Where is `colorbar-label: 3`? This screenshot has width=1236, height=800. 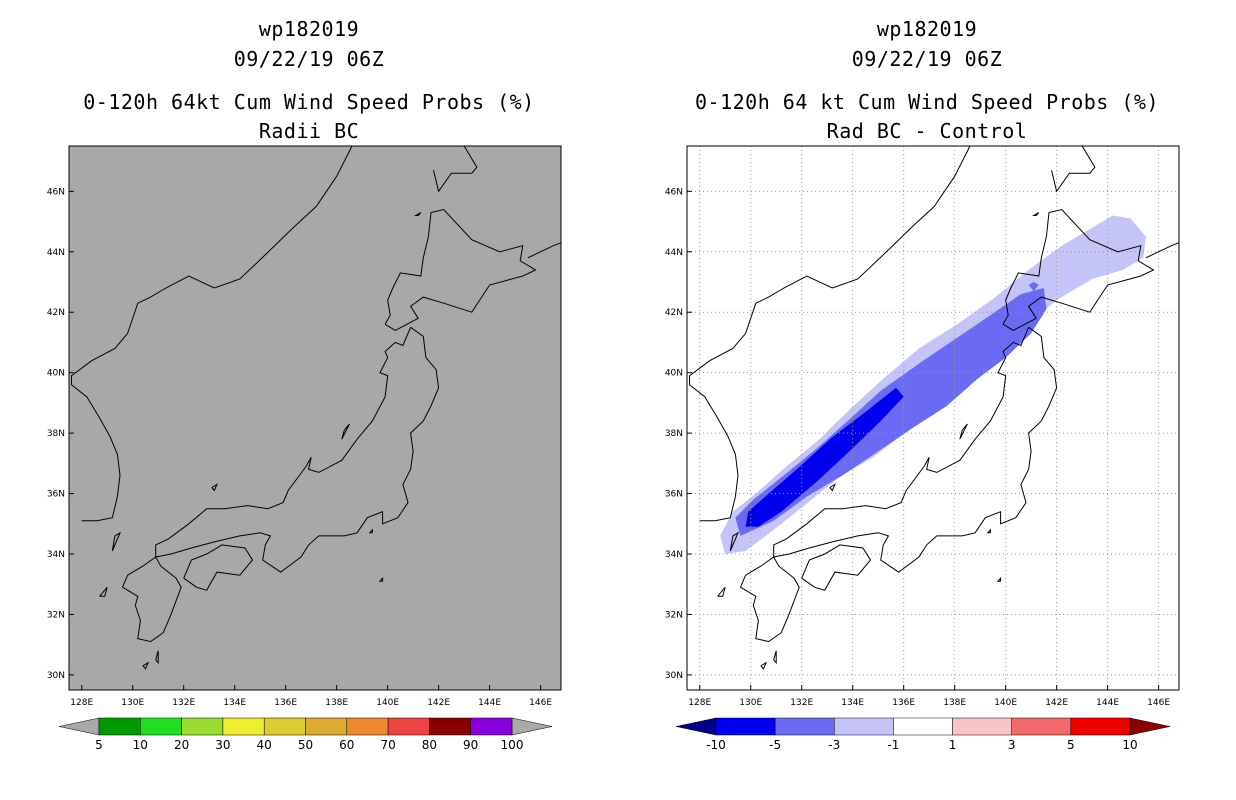 colorbar-label: 3 is located at coordinates (1012, 745).